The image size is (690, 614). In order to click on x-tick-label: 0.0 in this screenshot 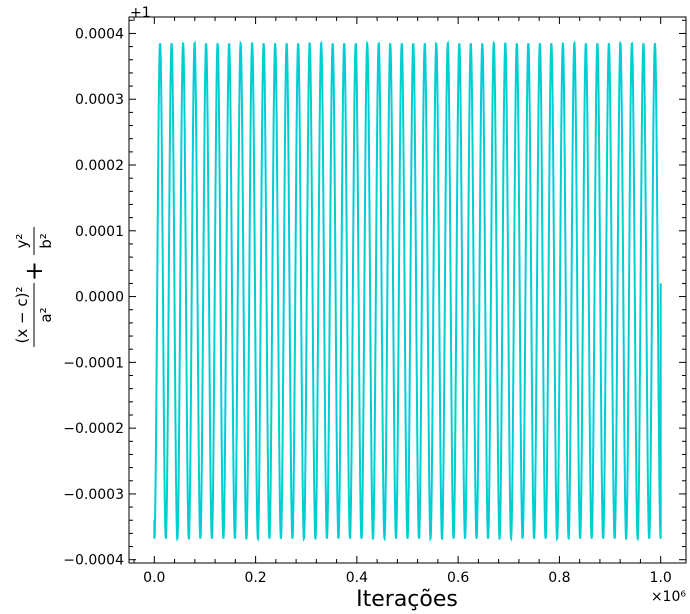, I will do `click(154, 578)`.